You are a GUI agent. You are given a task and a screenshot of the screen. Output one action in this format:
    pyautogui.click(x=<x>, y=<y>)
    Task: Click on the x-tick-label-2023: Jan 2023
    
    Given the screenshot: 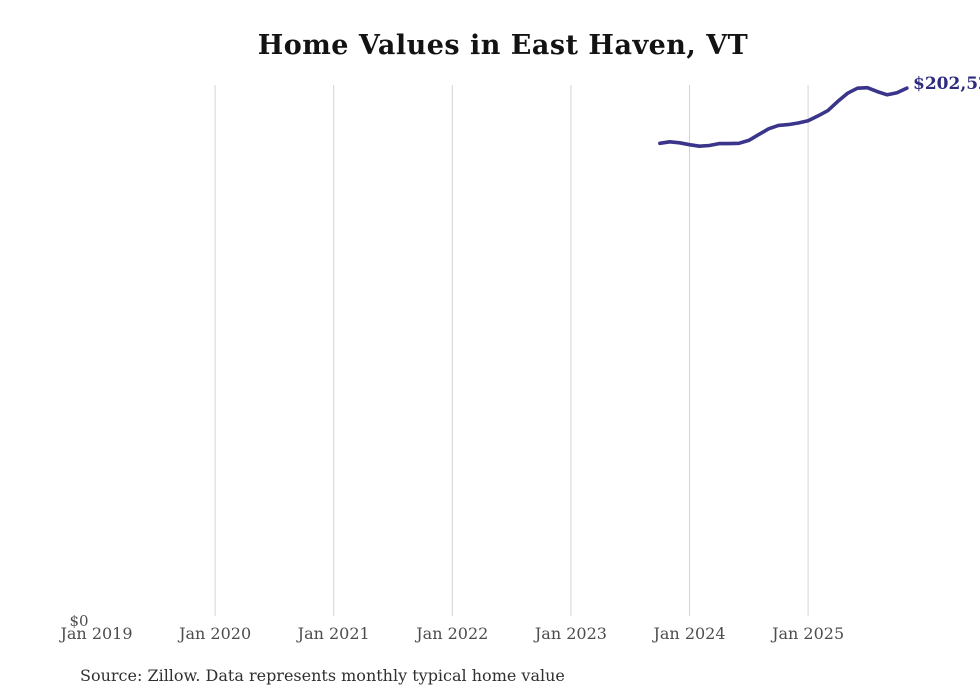 What is the action you would take?
    pyautogui.click(x=570, y=633)
    